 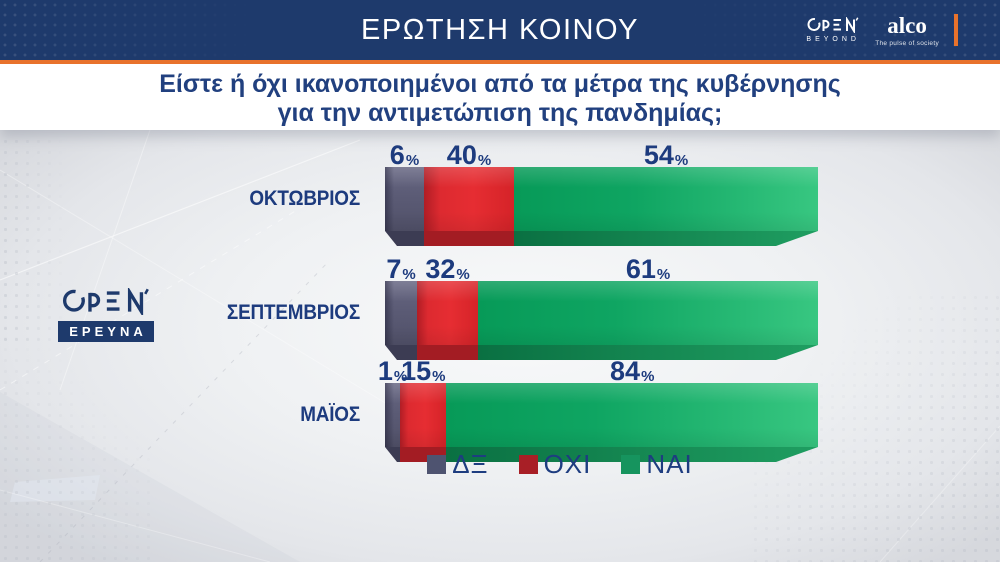 What do you see at coordinates (631, 464) in the screenshot?
I see `legend-swatch-nai` at bounding box center [631, 464].